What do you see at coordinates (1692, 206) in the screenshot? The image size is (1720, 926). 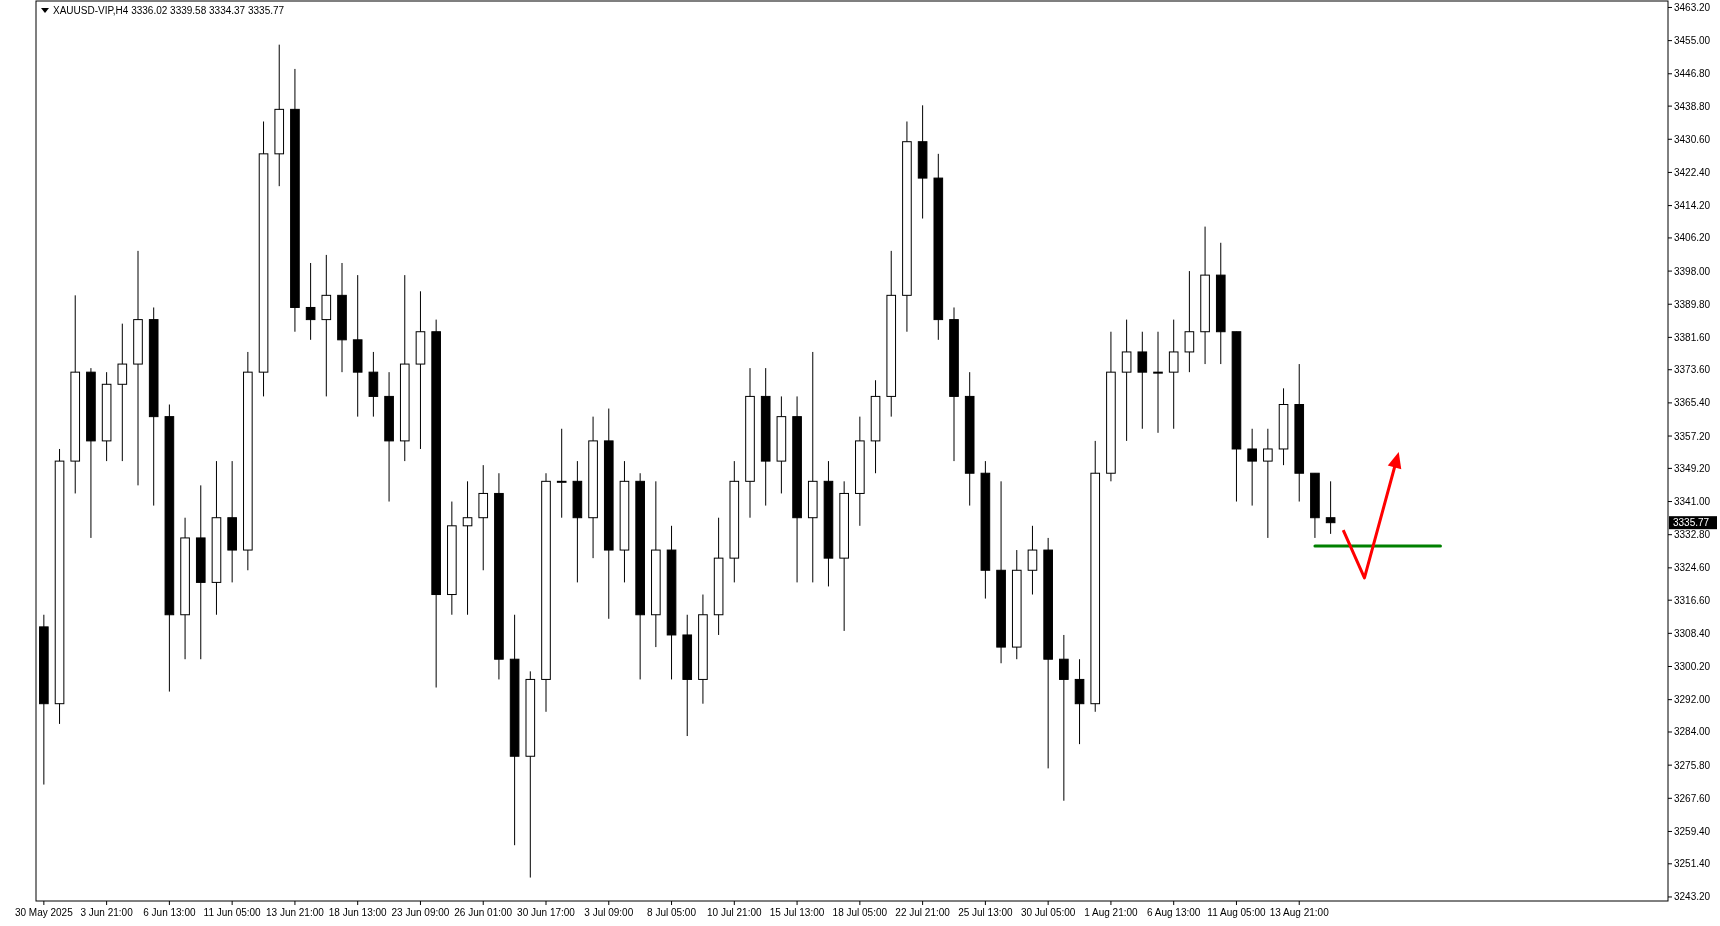 I see `y-tick-label: 3414.20` at bounding box center [1692, 206].